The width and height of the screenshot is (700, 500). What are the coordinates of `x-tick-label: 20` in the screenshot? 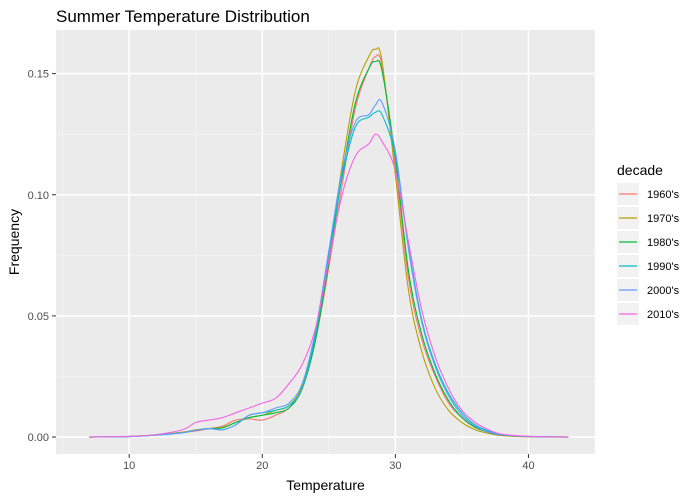 It's located at (262, 466).